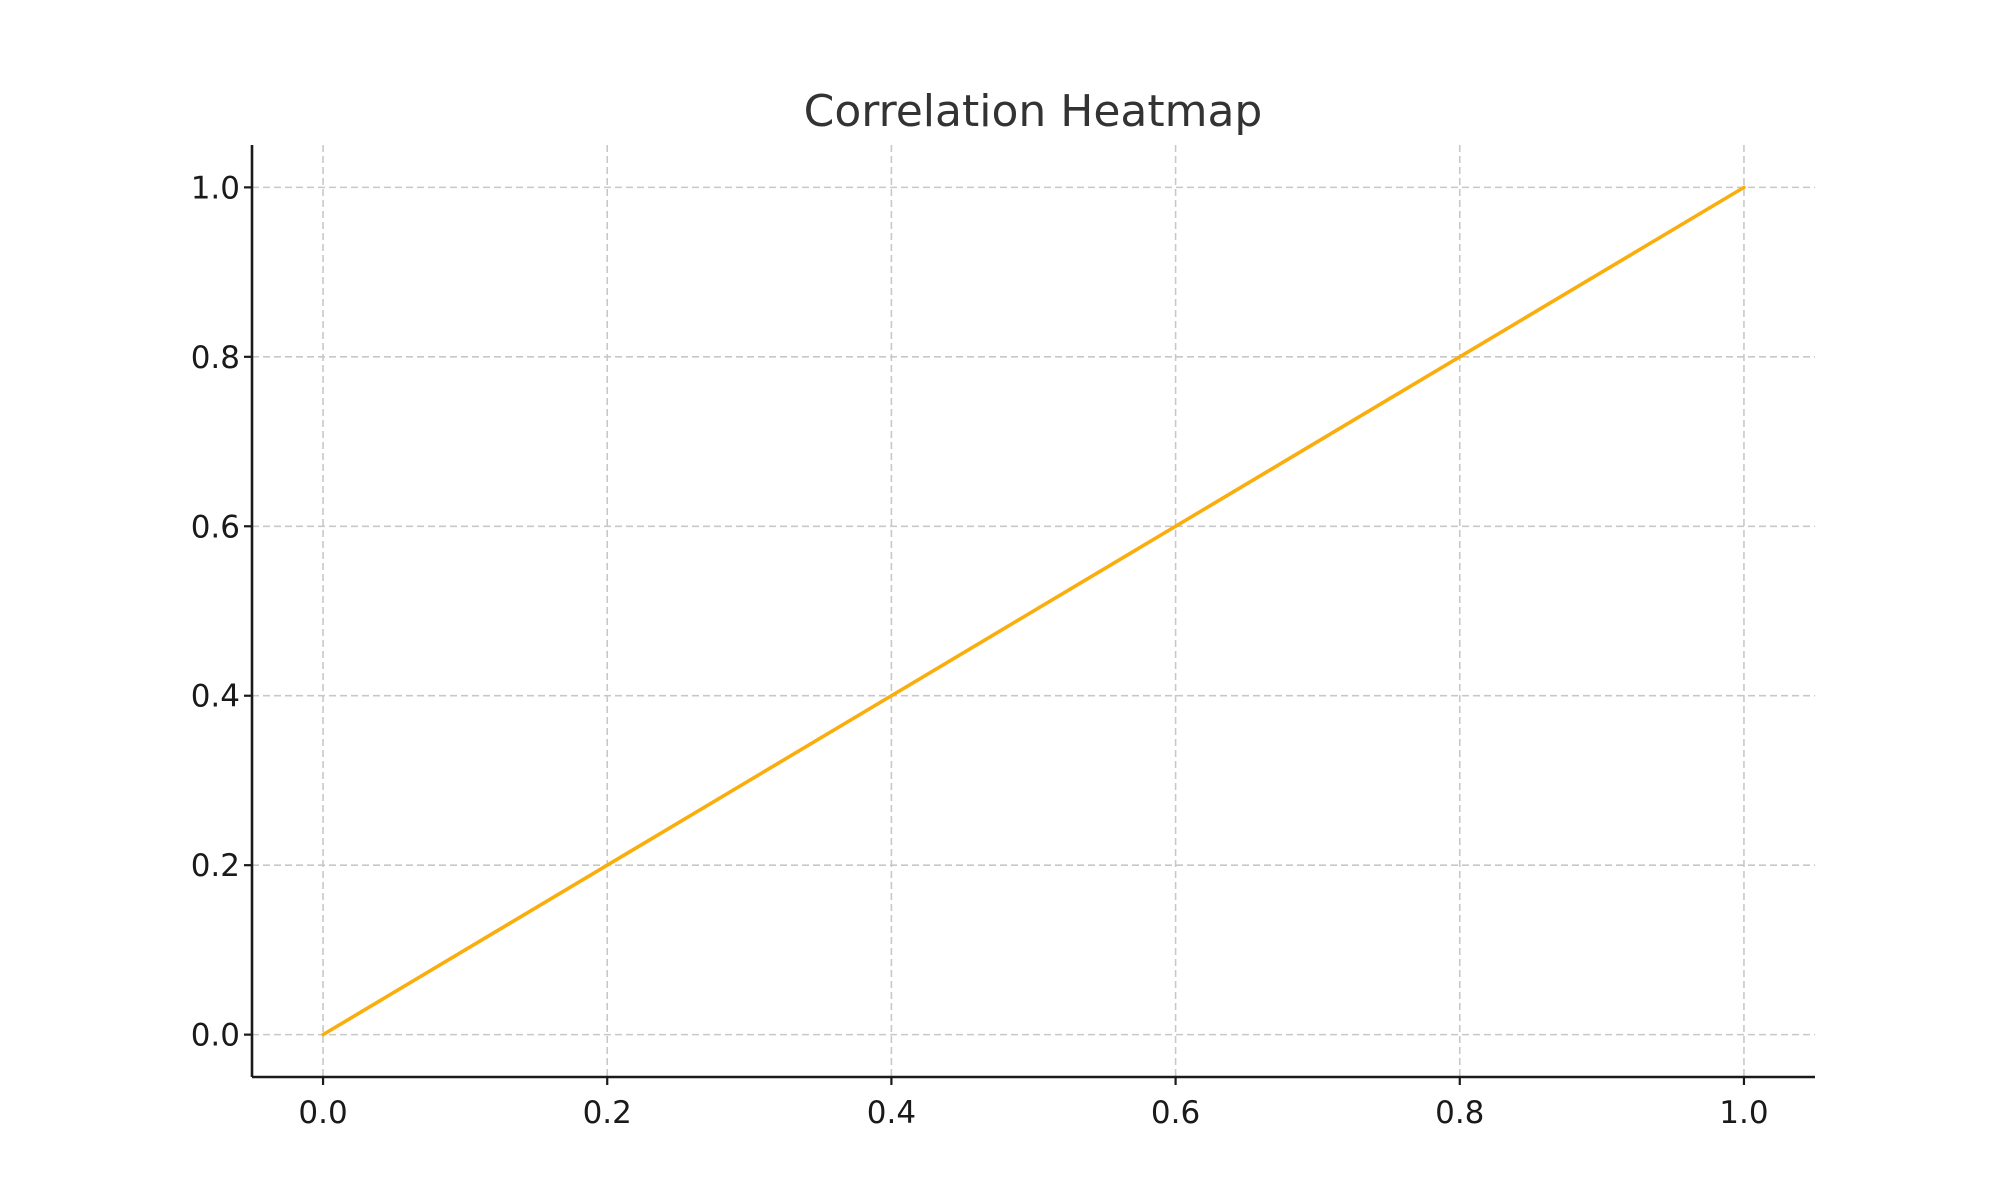  I want to click on y-tick-label: 0.2, so click(215, 866).